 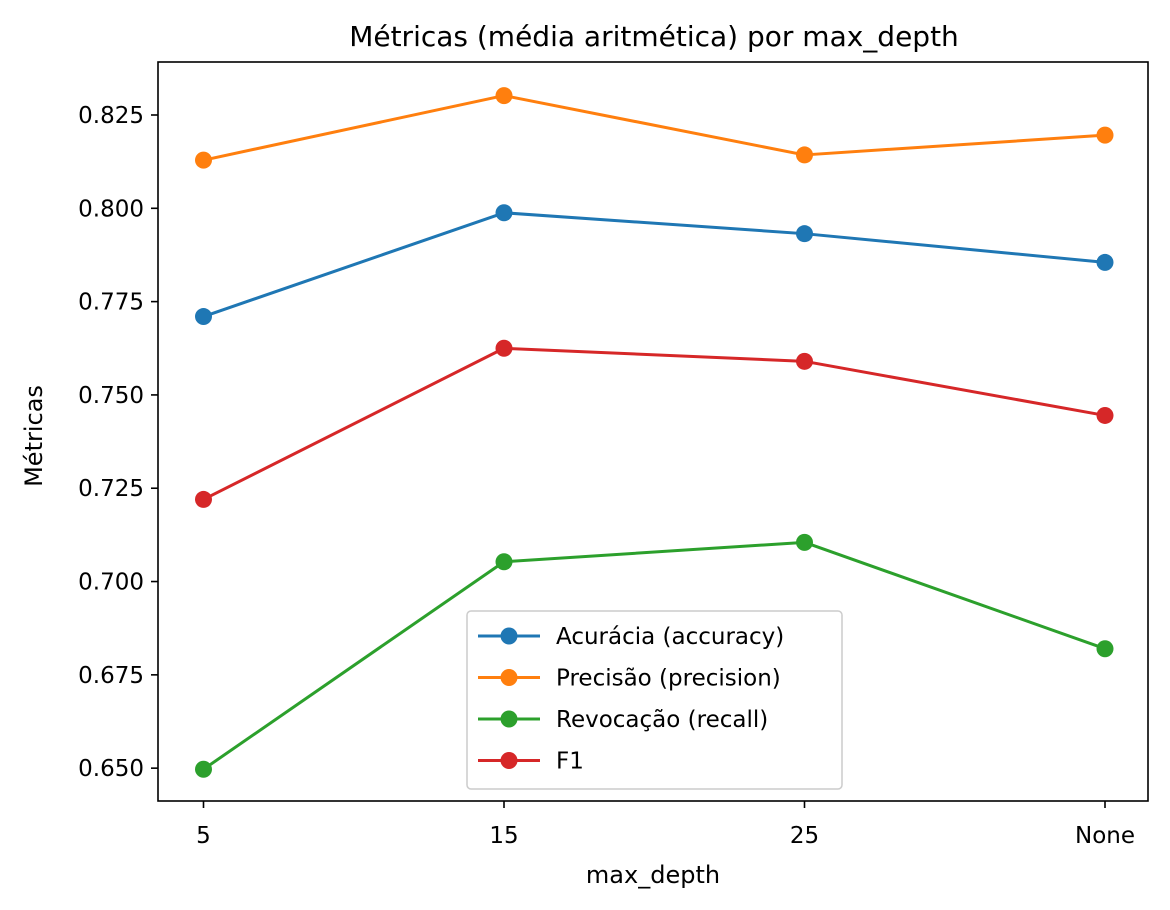 I want to click on legend-item: Revocação (recall), so click(x=623, y=720).